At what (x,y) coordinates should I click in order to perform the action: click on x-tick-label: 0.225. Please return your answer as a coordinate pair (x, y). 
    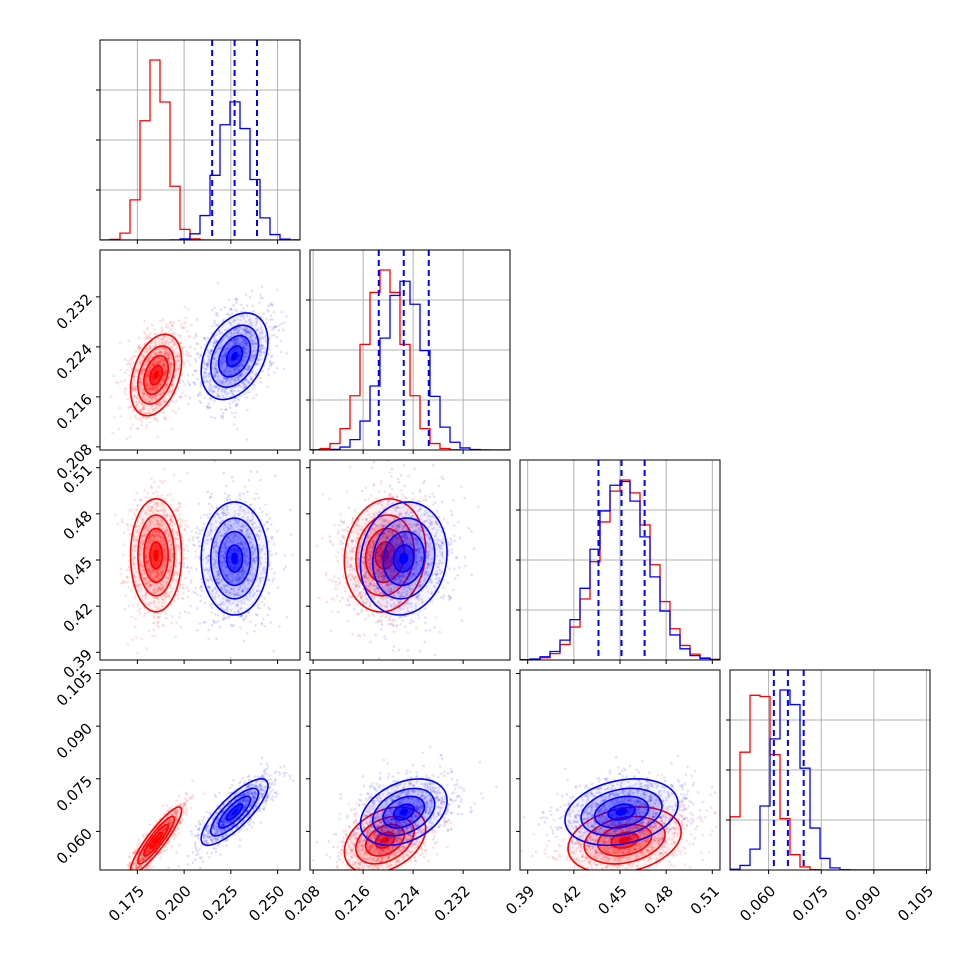
    Looking at the image, I should click on (219, 903).